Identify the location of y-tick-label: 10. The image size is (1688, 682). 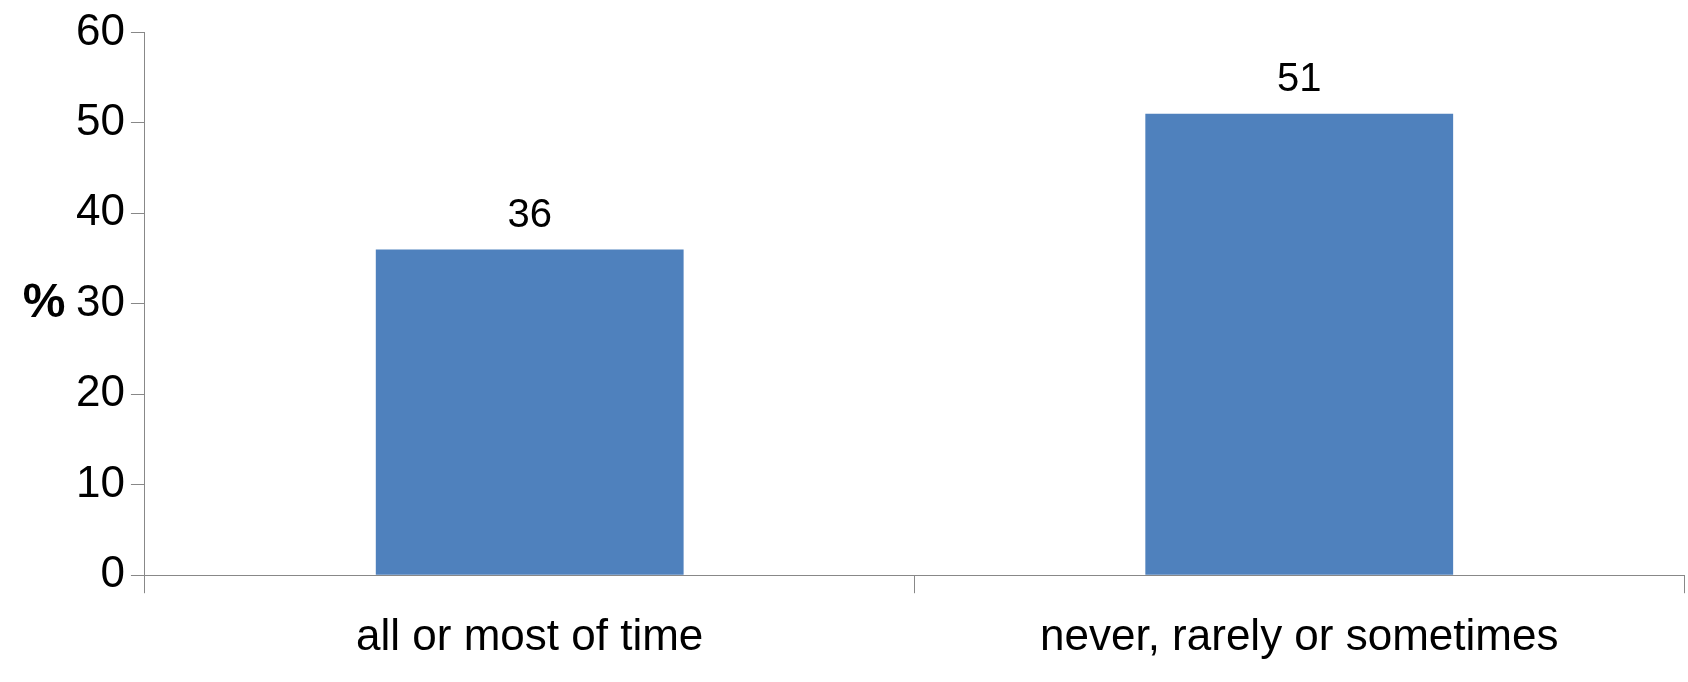
(100, 481).